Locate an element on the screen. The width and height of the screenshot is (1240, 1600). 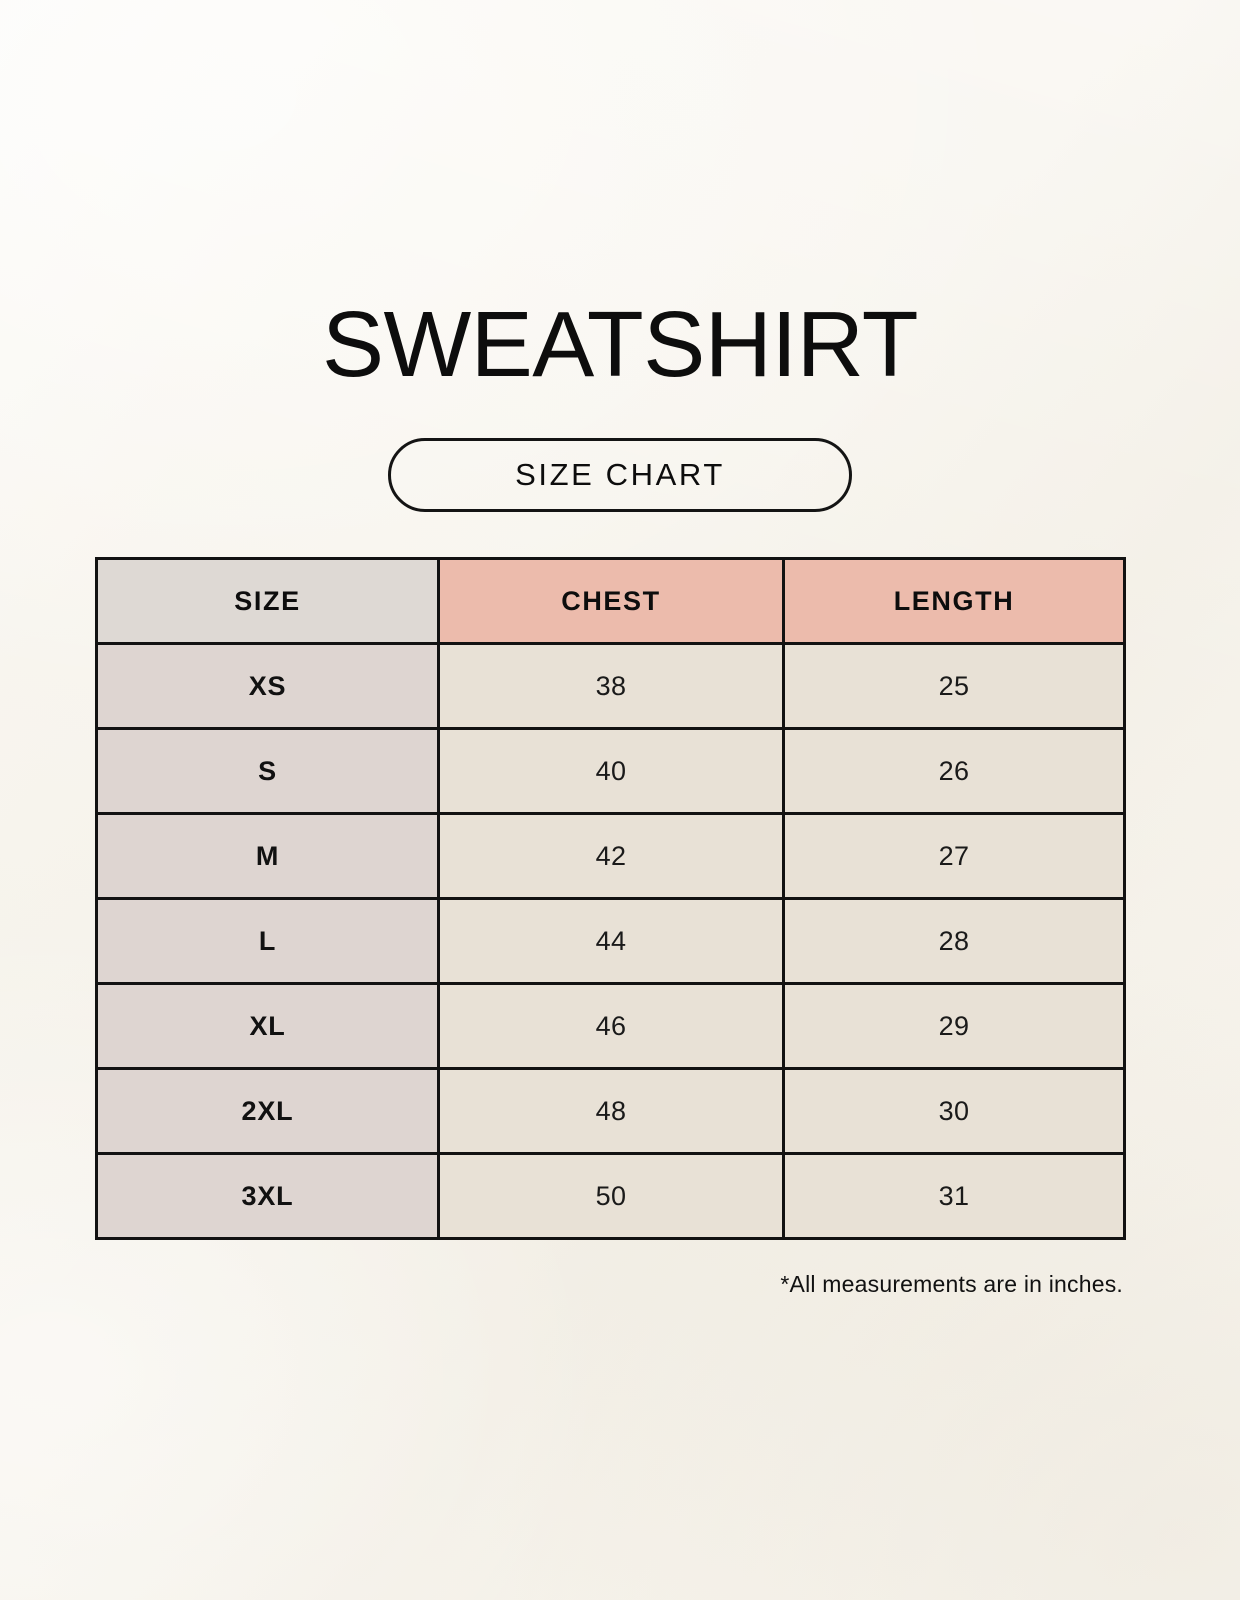
size-chart-badge: SIZE CHART is located at coordinates (620, 475).